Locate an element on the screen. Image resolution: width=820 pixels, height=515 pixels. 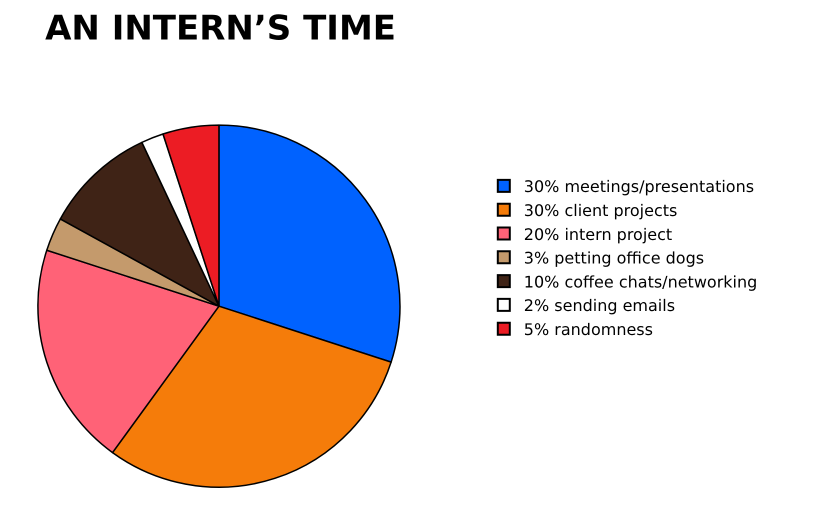
legend-label: 5% randomness is located at coordinates (588, 329).